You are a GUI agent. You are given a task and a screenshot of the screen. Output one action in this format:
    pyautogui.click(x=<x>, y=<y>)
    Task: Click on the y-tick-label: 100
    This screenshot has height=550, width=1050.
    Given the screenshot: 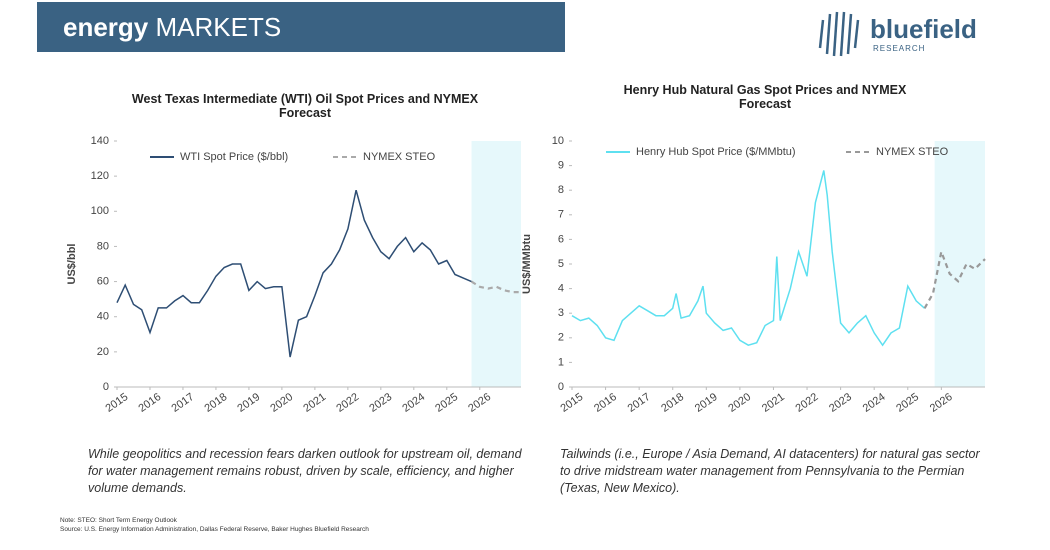 What is the action you would take?
    pyautogui.click(x=100, y=211)
    